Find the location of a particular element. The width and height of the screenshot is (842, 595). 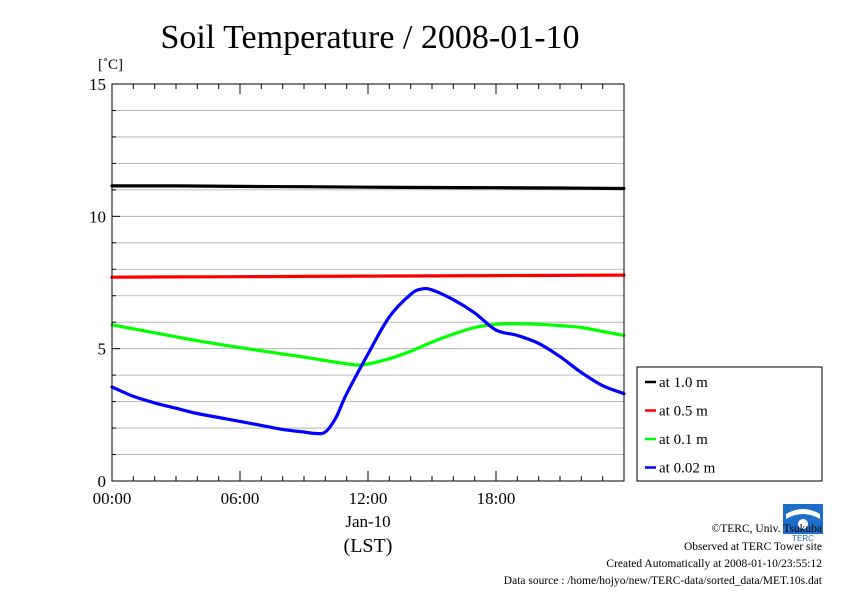

y-axis-ticks: 0 5 10 15 is located at coordinates (104, 283).